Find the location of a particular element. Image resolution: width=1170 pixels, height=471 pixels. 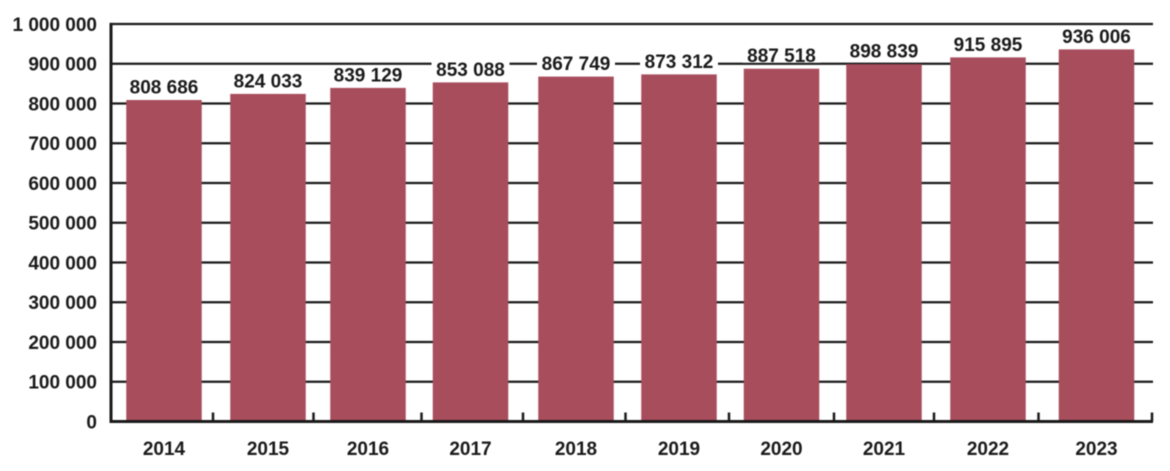

svg-text: 300 000 is located at coordinates (62, 303).